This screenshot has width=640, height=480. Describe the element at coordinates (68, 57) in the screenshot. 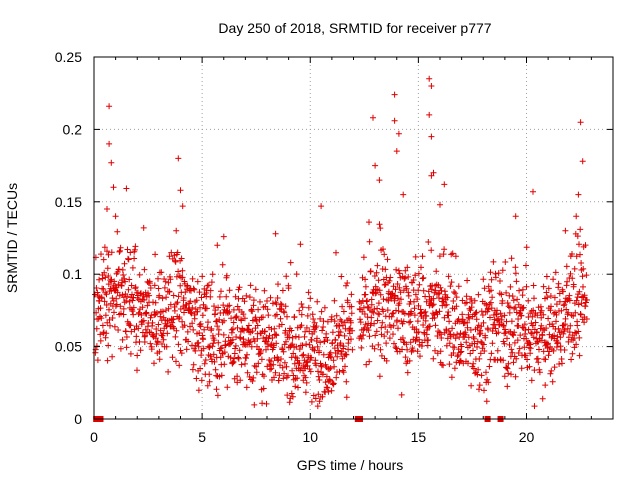

I see `y-tick-label: 0.25` at that location.